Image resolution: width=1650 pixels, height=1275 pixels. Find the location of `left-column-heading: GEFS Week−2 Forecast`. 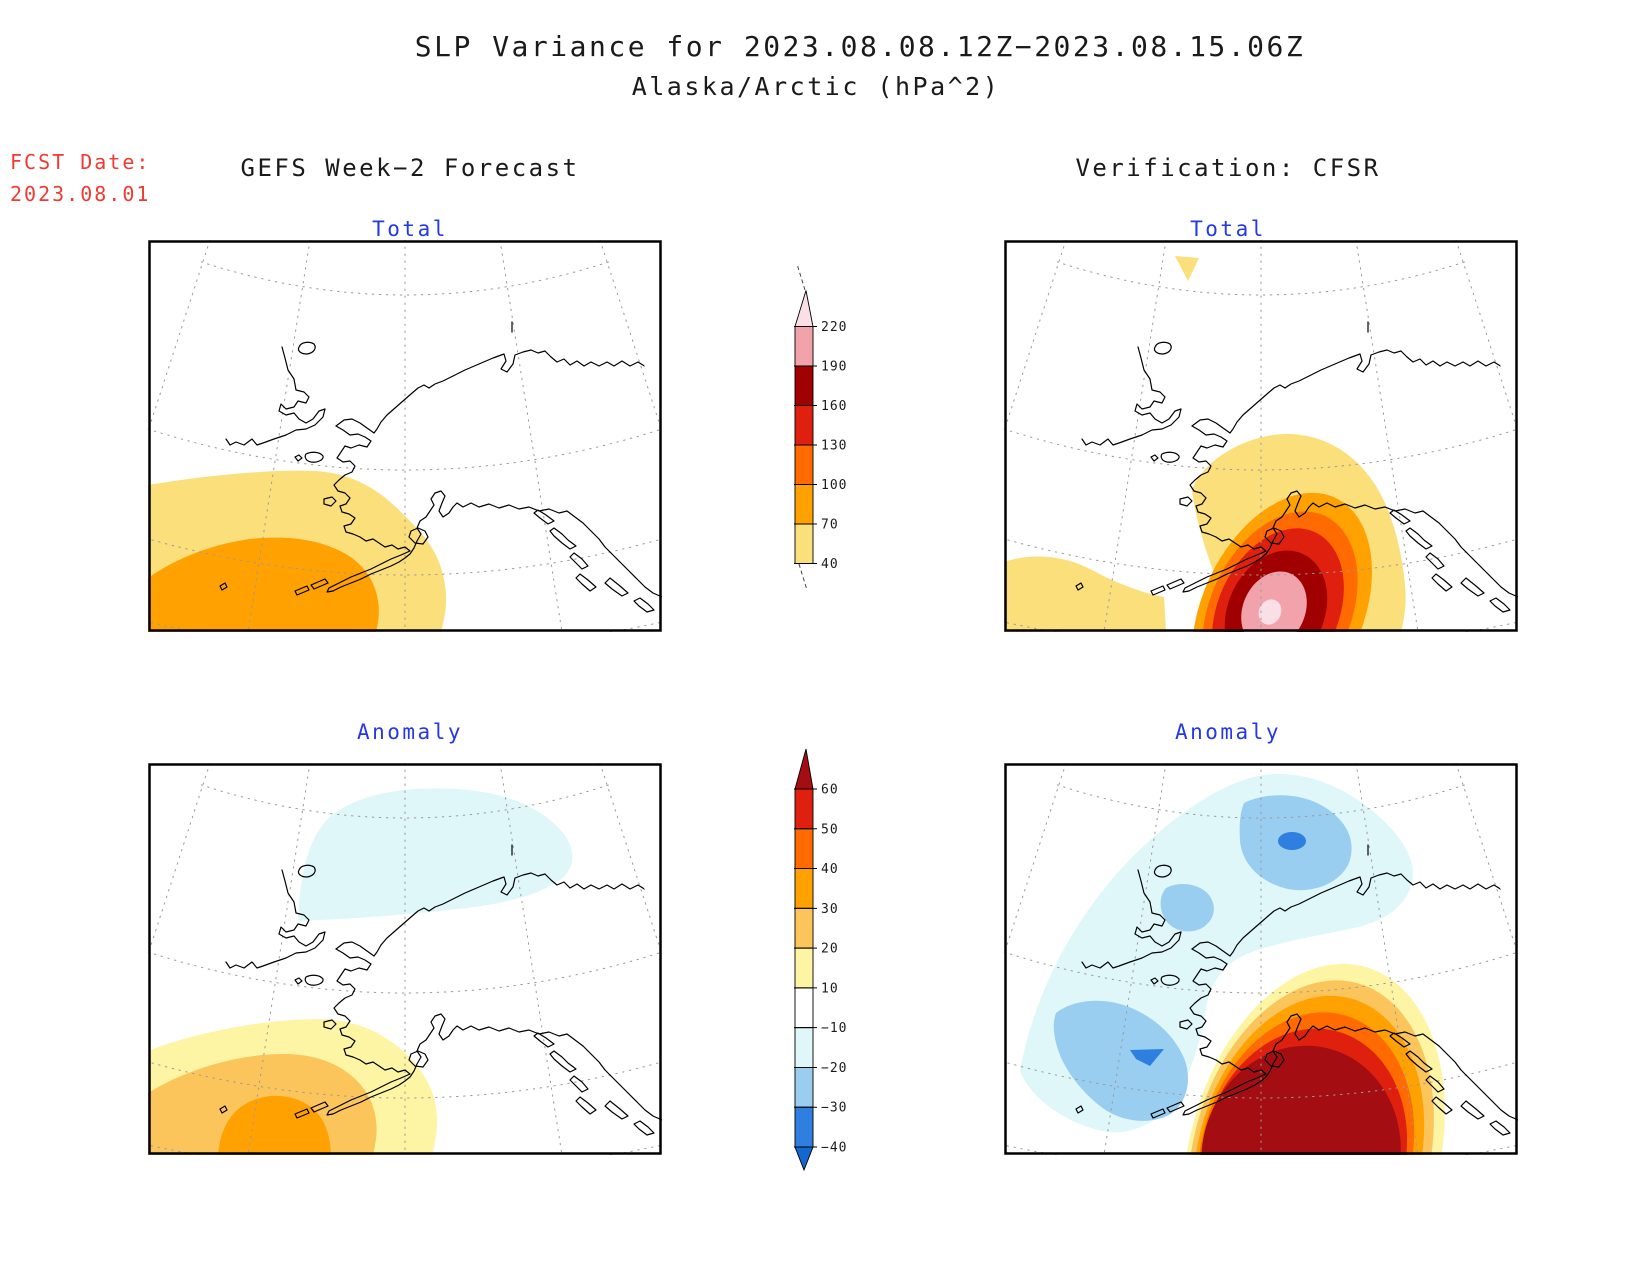

left-column-heading: GEFS Week−2 Forecast is located at coordinates (410, 168).